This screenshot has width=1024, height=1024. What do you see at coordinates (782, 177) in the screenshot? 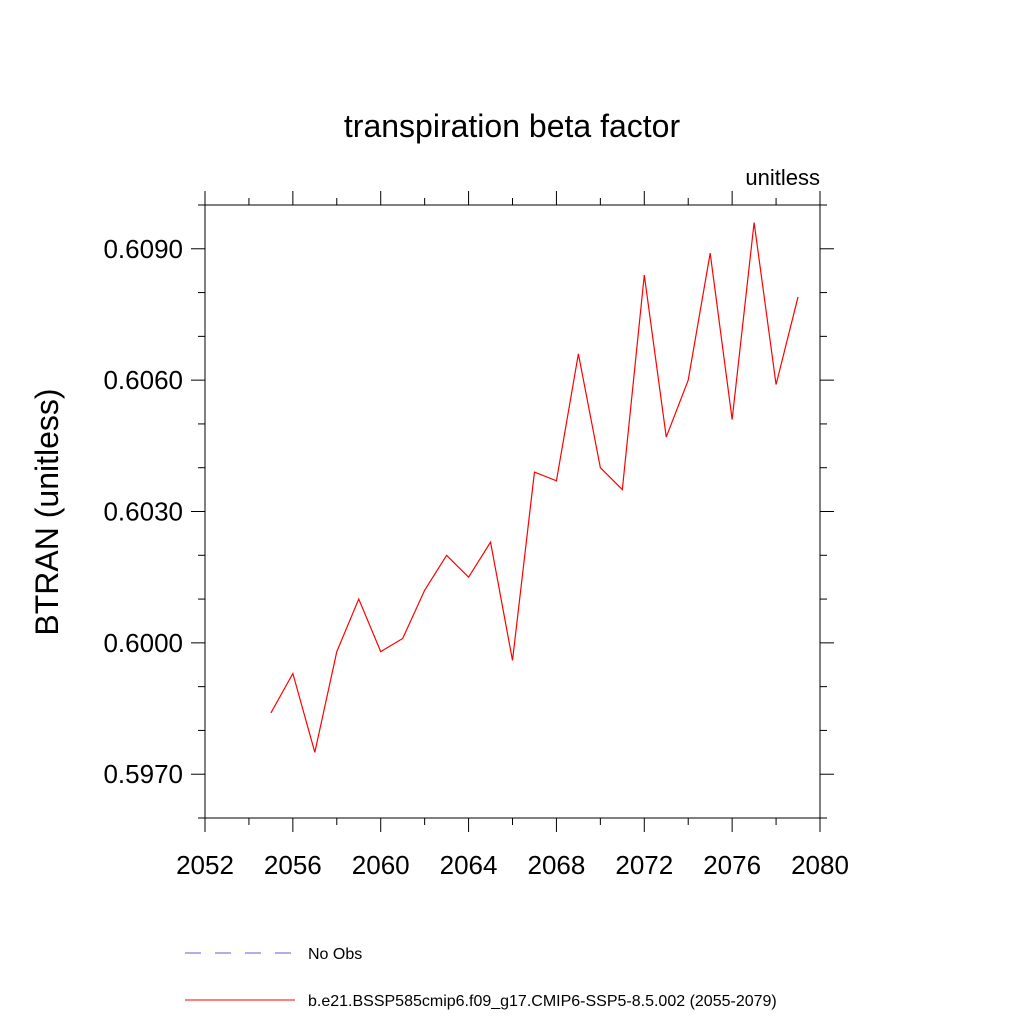
I see `units-label: unitless` at bounding box center [782, 177].